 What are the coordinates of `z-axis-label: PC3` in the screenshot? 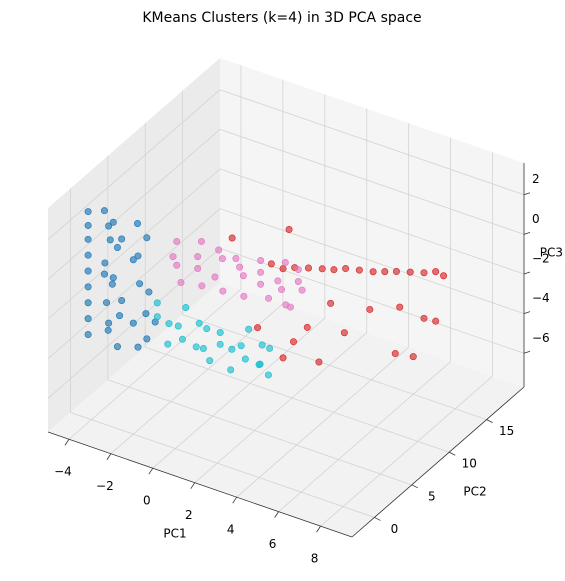 It's located at (551, 253).